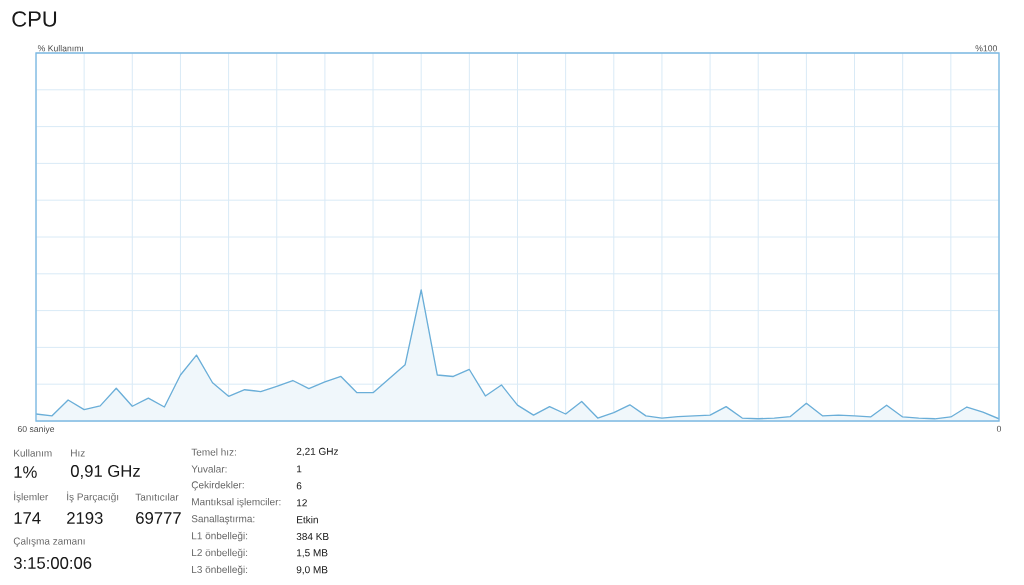 The image size is (1024, 585). Describe the element at coordinates (60, 48) in the screenshot. I see `y-axis-title: % Kullanımı` at that location.